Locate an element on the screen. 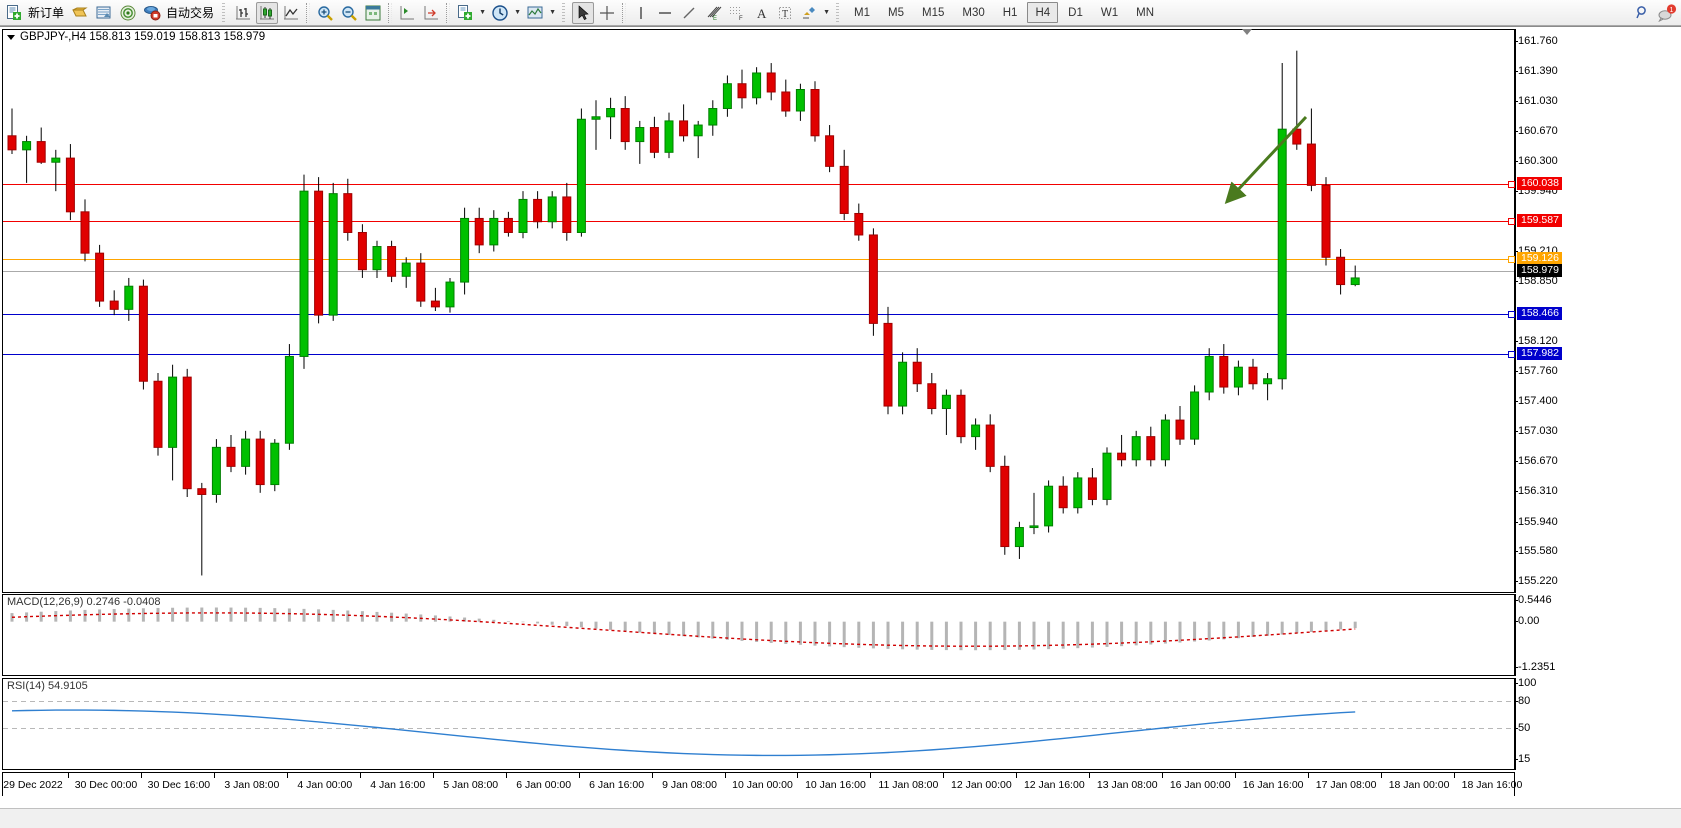 The image size is (1681, 828). crosshair-icon is located at coordinates (607, 13).